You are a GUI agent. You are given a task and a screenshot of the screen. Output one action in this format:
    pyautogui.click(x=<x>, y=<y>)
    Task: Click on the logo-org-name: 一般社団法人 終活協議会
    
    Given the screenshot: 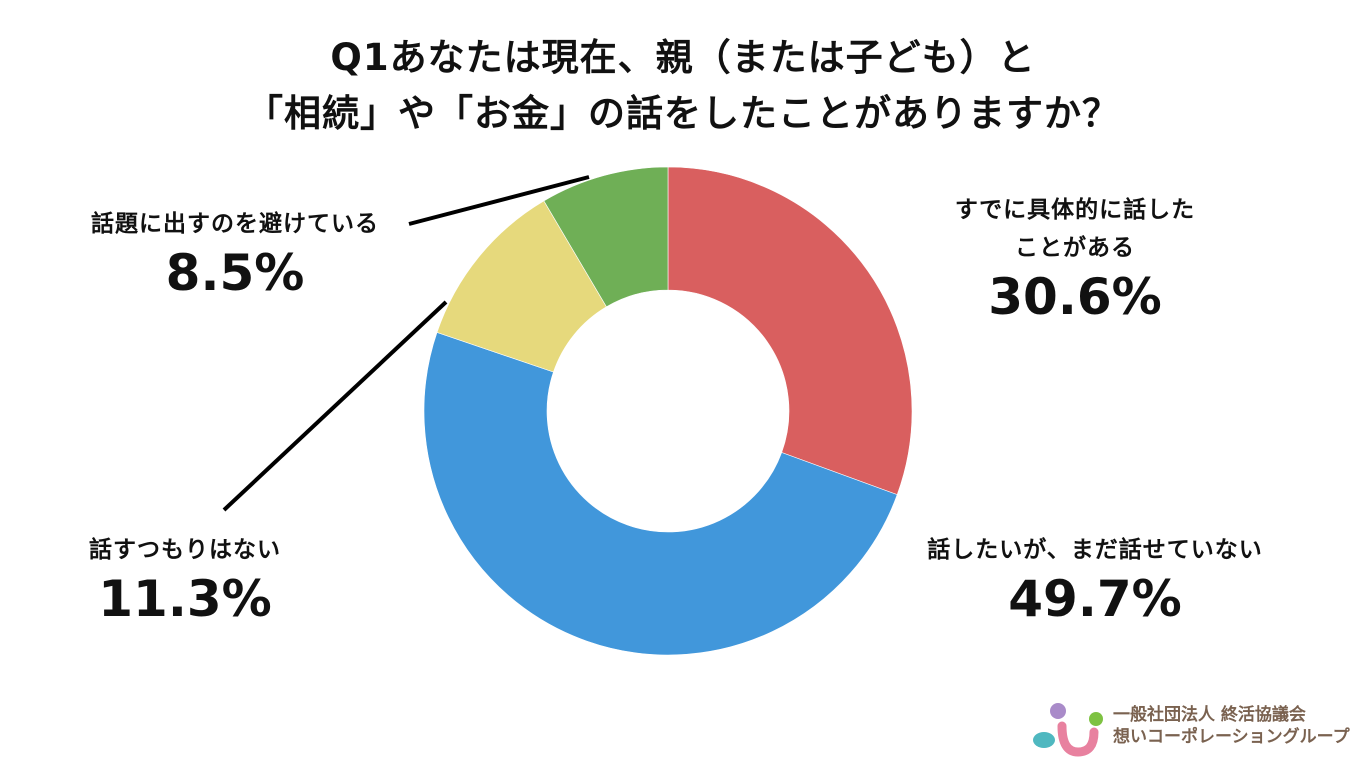 What is the action you would take?
    pyautogui.click(x=1209, y=715)
    